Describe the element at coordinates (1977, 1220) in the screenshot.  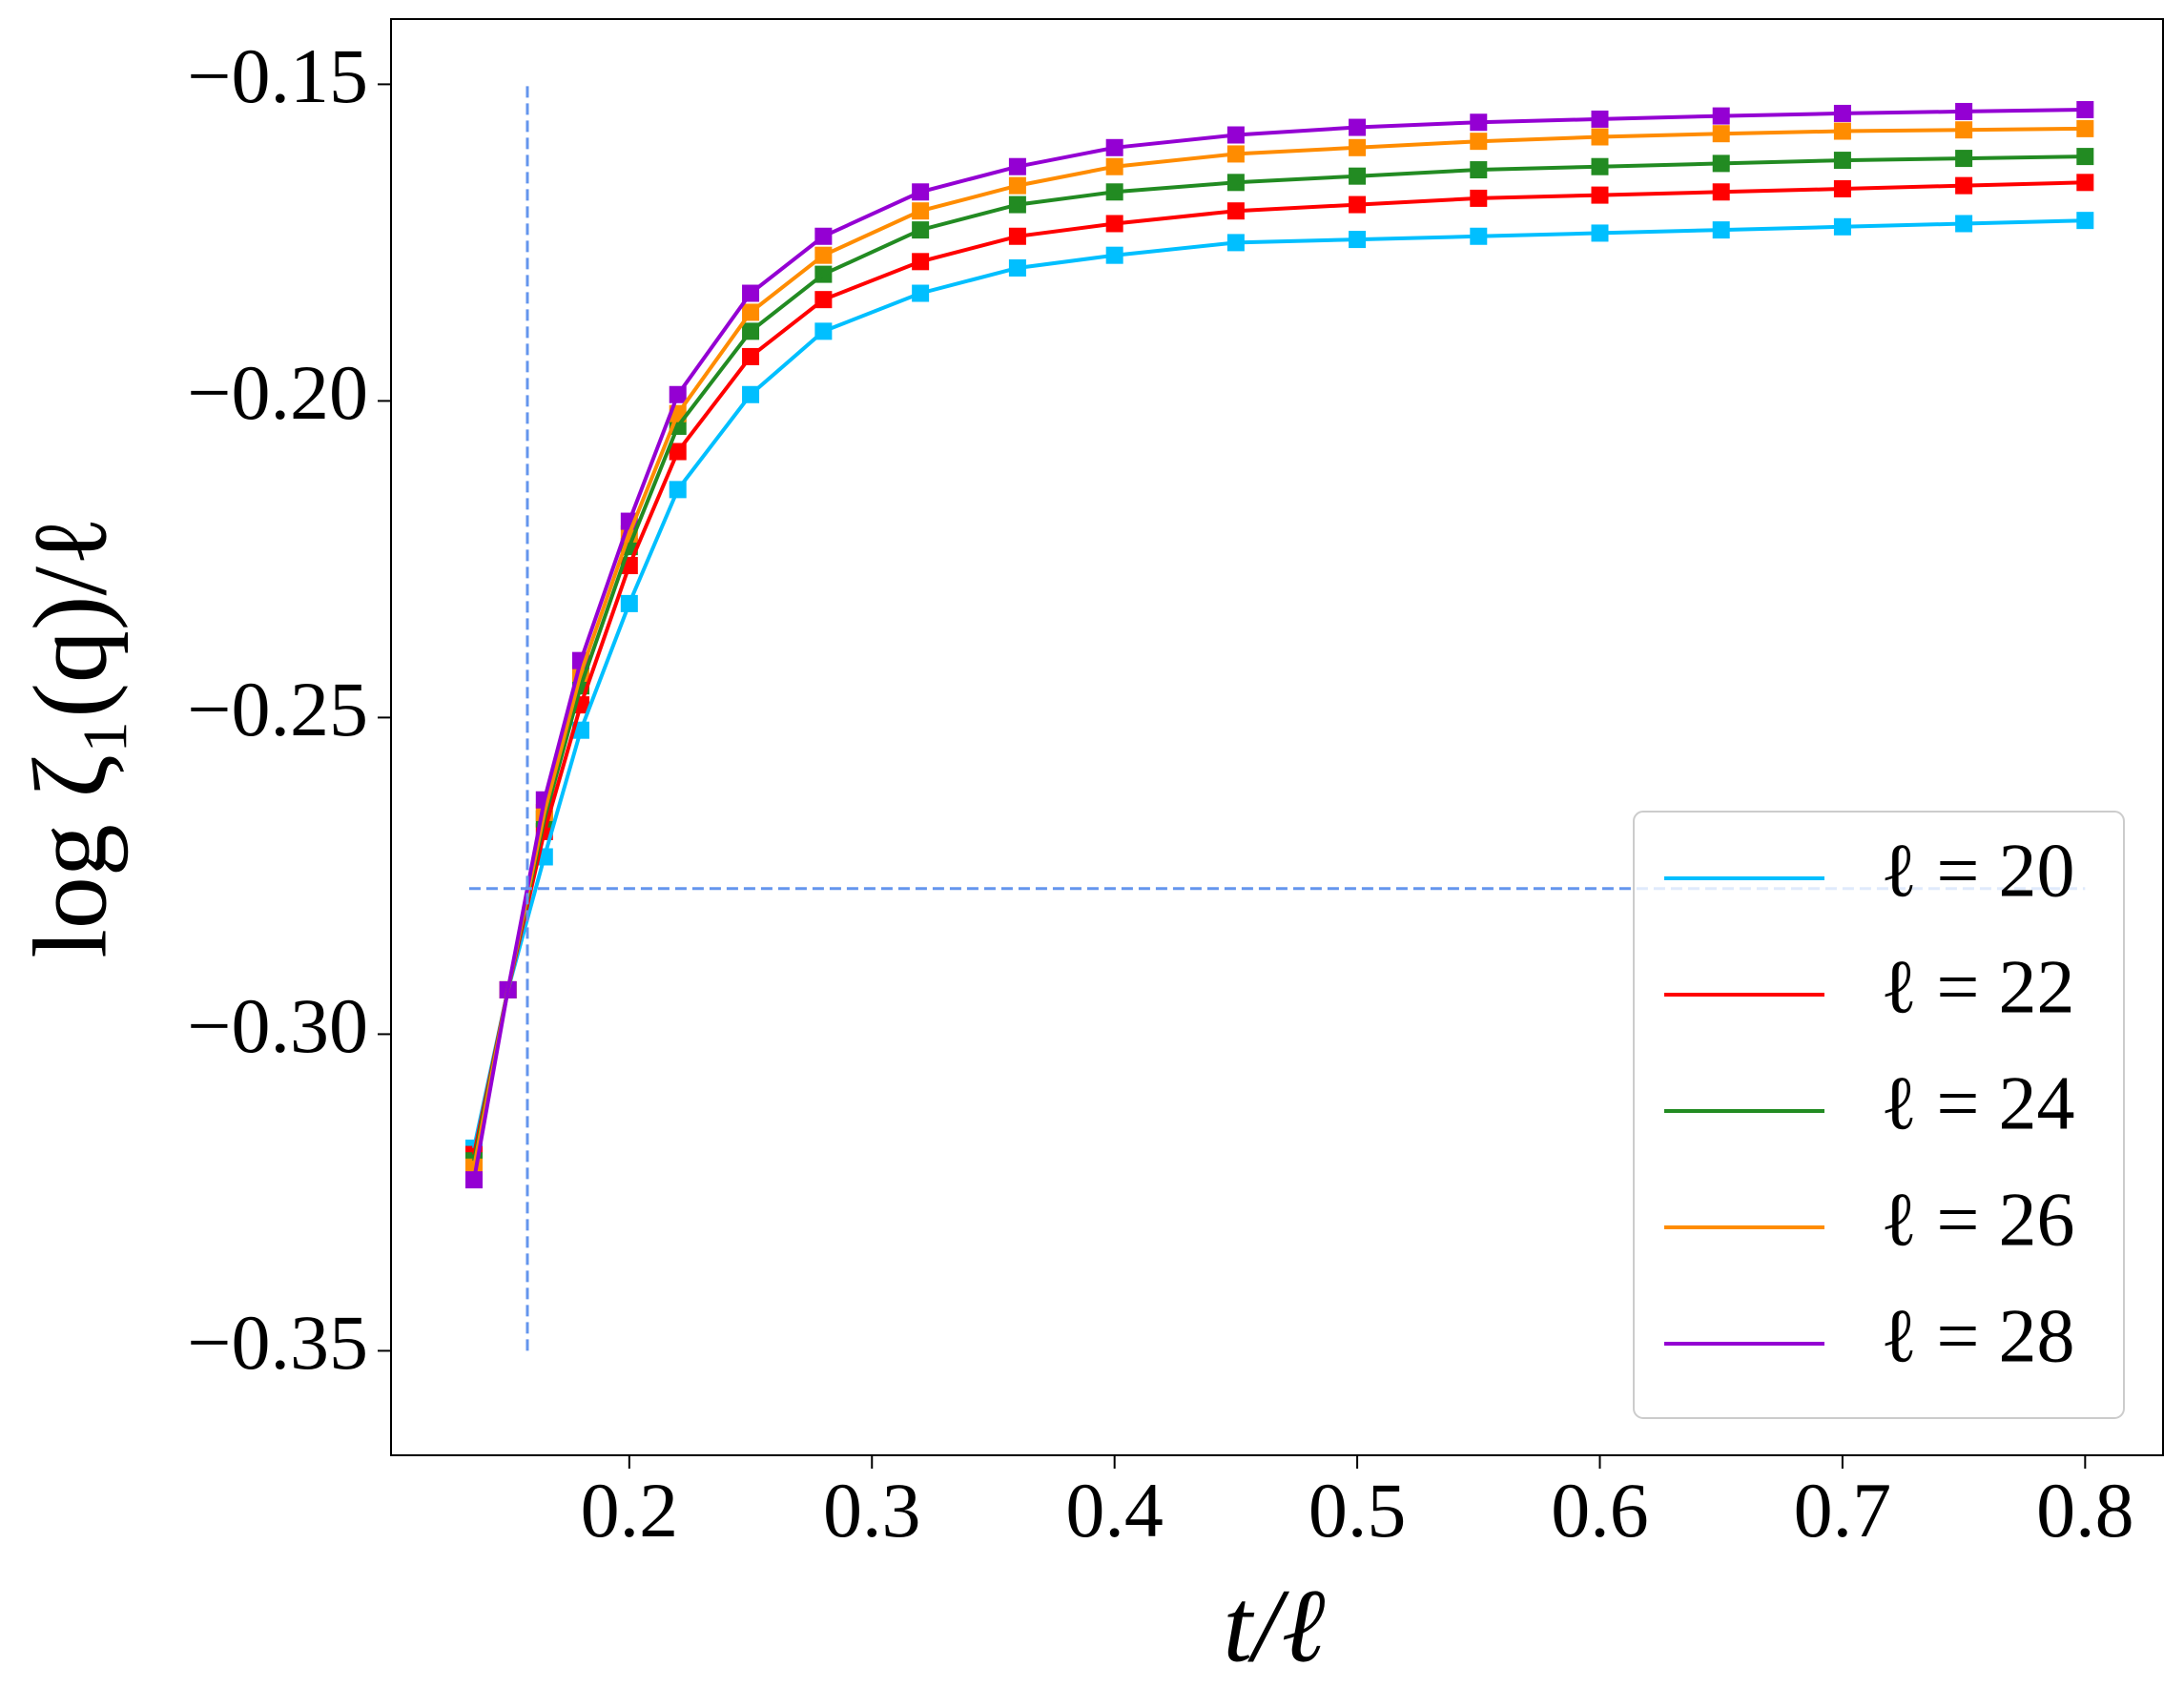
I see `legend-label: ℓ = 26` at that location.